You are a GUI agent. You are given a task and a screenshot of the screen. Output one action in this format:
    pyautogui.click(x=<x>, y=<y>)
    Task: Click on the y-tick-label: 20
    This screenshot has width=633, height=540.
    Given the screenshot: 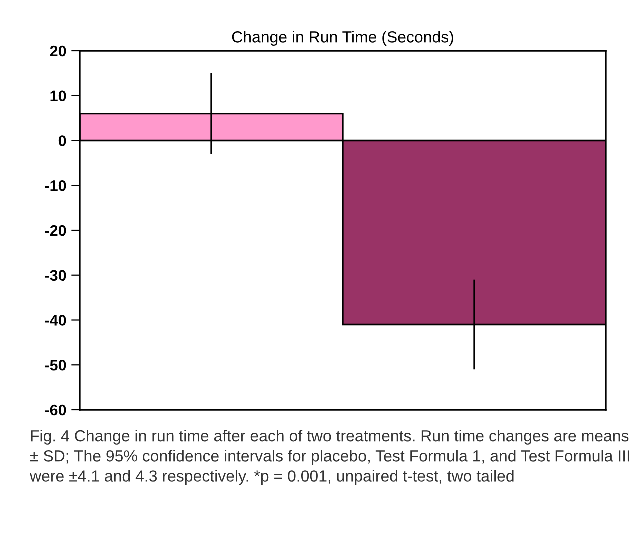 What is the action you would take?
    pyautogui.click(x=58, y=51)
    